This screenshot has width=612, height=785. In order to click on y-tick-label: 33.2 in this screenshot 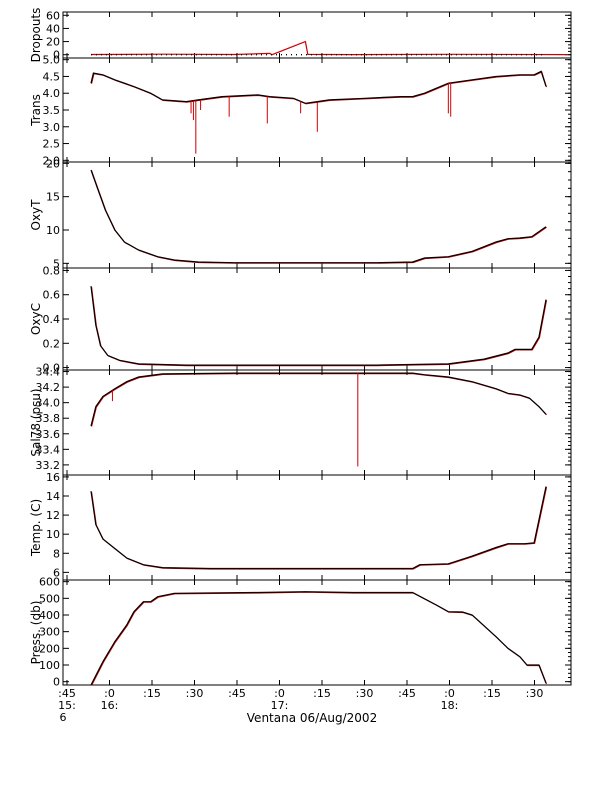, I will do `click(48, 465)`.